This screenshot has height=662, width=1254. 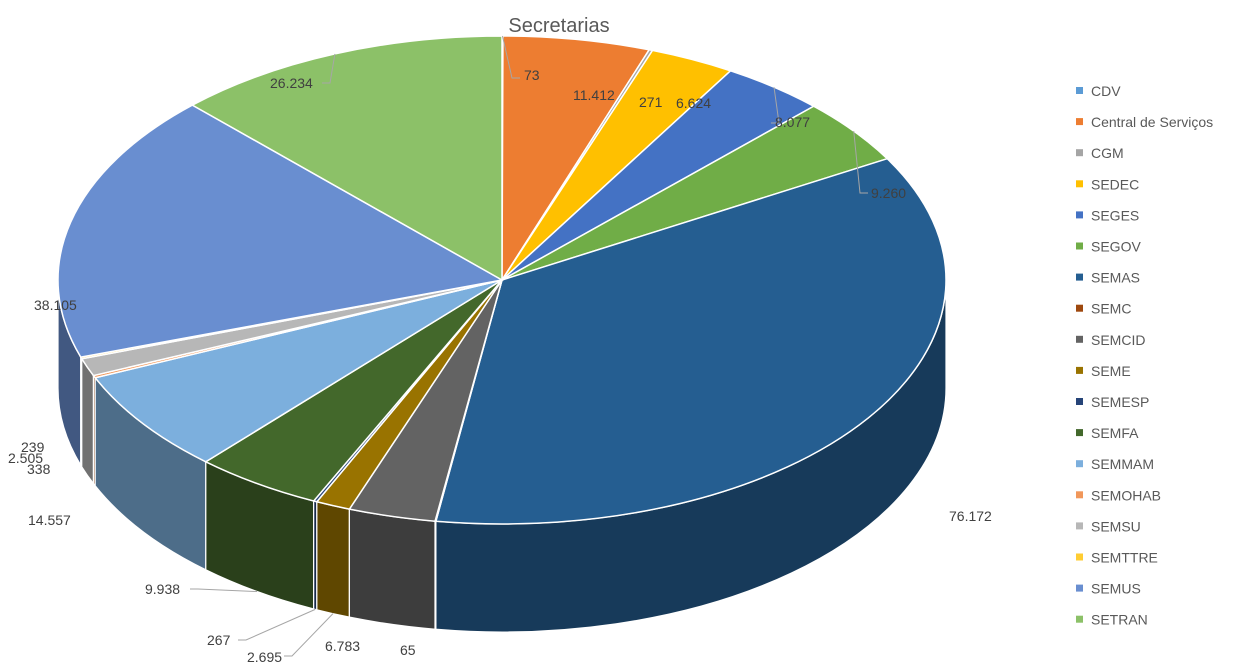 What do you see at coordinates (1115, 215) in the screenshot?
I see `legend-label-seges: SEGES` at bounding box center [1115, 215].